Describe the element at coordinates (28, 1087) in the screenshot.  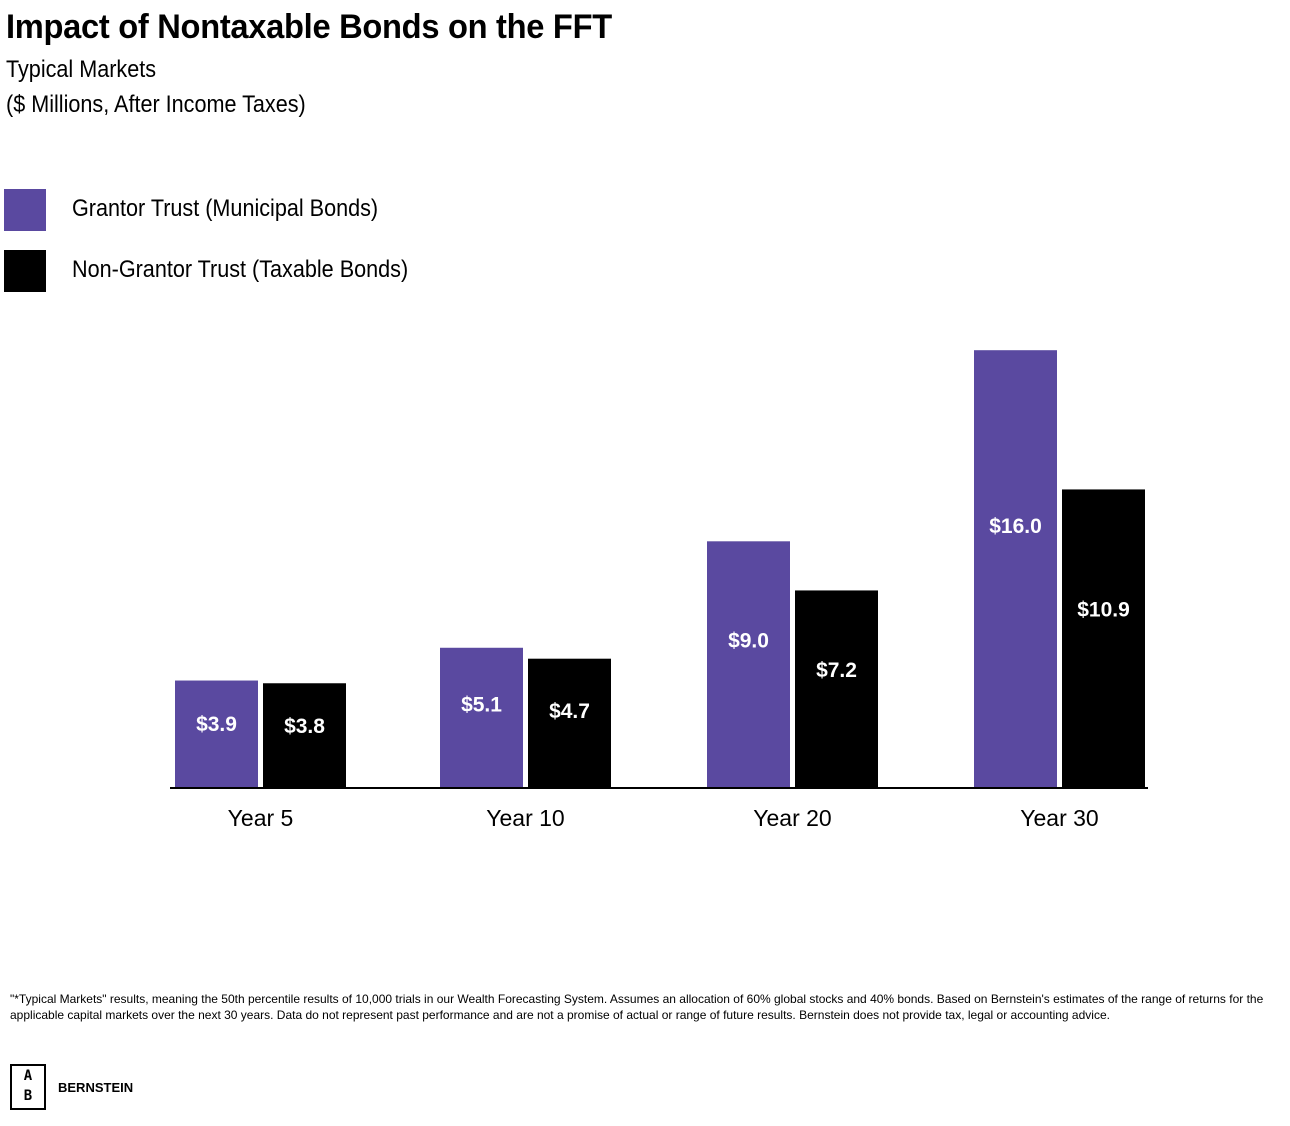
I see `ab-logo: A B` at that location.